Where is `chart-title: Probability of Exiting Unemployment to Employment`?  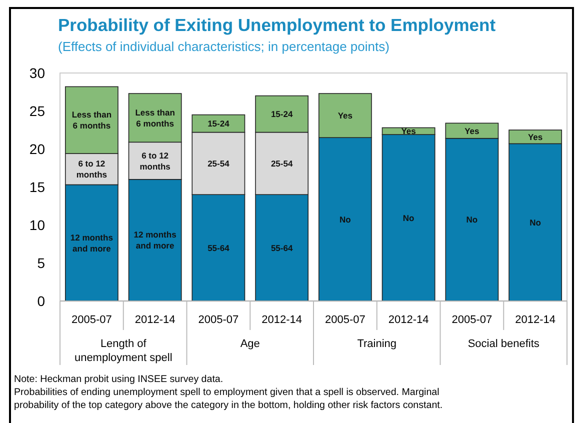 chart-title: Probability of Exiting Unemployment to Employment is located at coordinates (277, 25).